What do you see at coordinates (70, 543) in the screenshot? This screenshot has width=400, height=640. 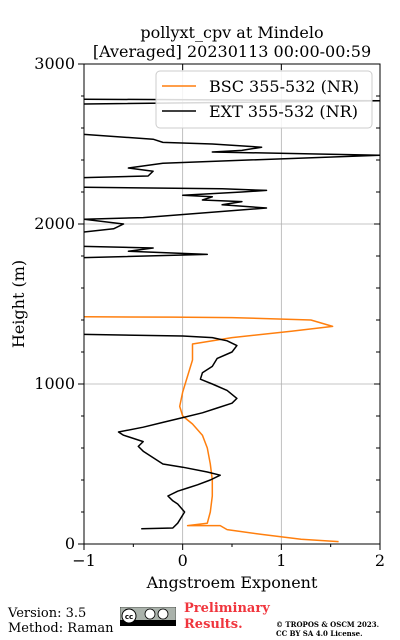 I see `y-tick-label: 0` at bounding box center [70, 543].